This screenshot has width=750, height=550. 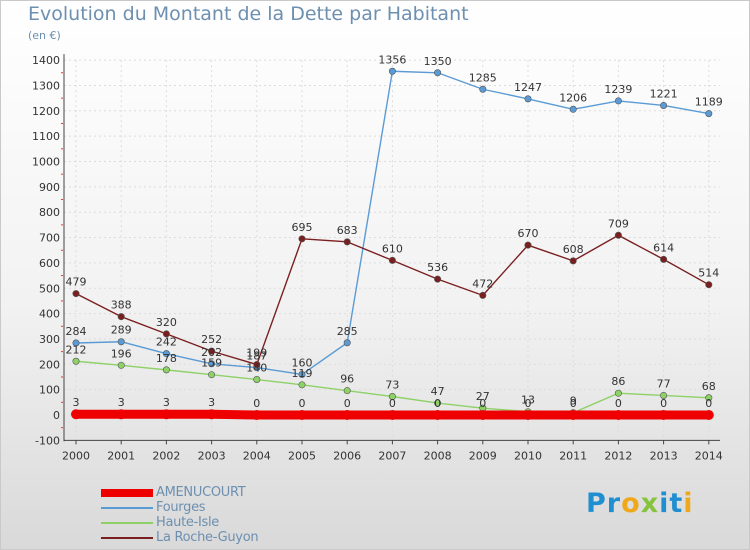 I want to click on proxiti-logo: Proxiti, so click(x=640, y=503).